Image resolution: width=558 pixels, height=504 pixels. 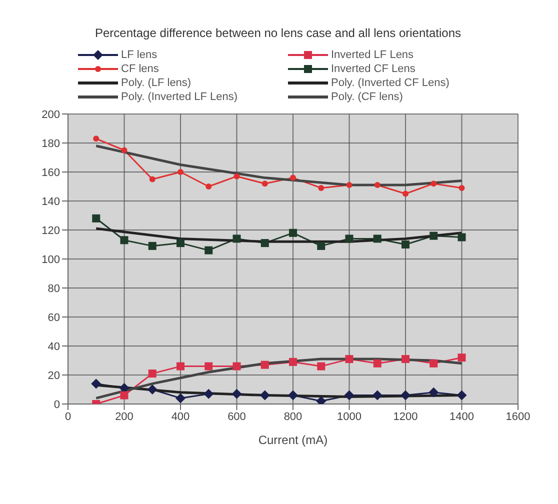 What do you see at coordinates (372, 55) in the screenshot?
I see `legend-label: Inverted LF Lens` at bounding box center [372, 55].